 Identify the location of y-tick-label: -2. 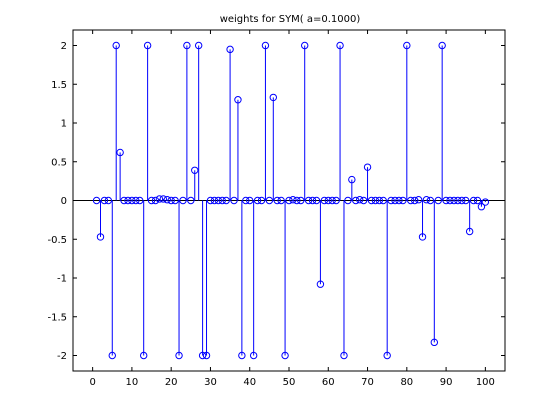
(62, 356).